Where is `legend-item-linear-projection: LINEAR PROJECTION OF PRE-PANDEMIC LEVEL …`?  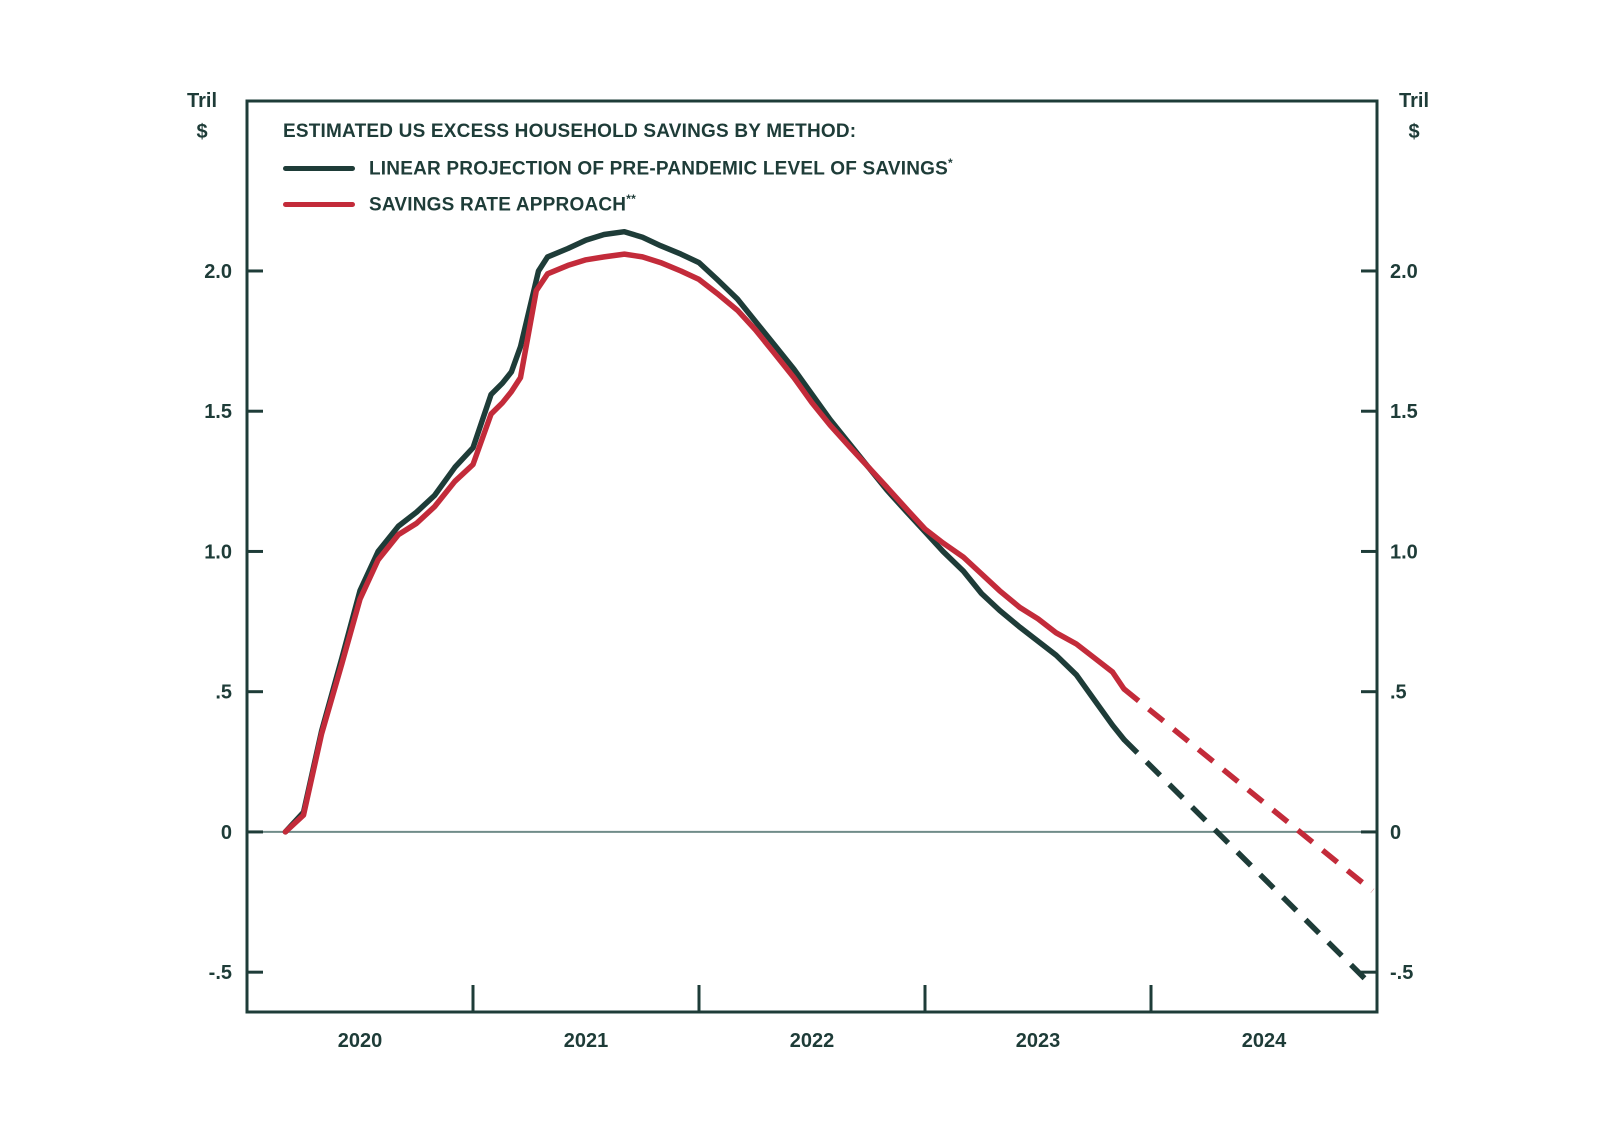 legend-item-linear-projection: LINEAR PROJECTION OF PRE-PANDEMIC LEVEL … is located at coordinates (618, 168).